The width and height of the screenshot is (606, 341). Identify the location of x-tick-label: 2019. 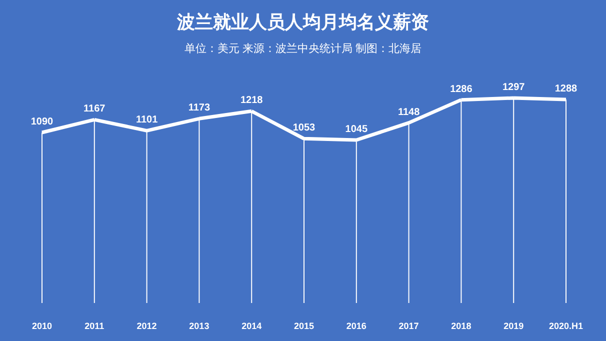
(514, 326).